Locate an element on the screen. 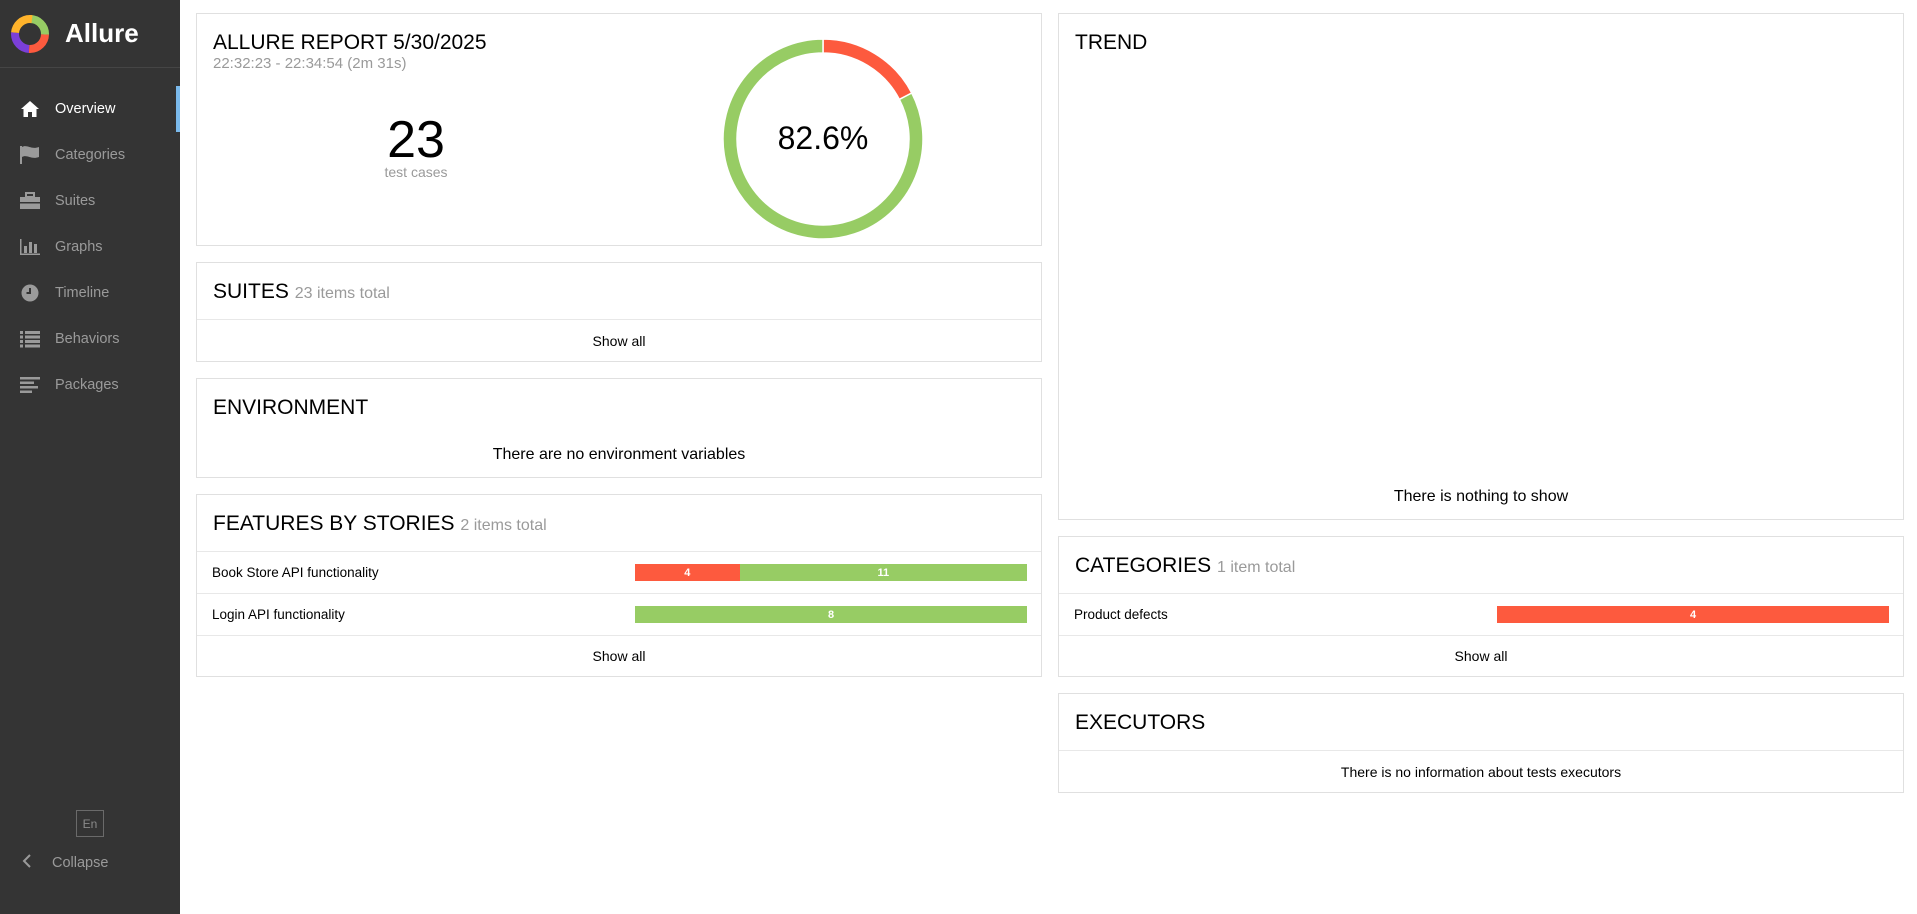 The height and width of the screenshot is (914, 1917). passed-segment: 8 is located at coordinates (831, 614).